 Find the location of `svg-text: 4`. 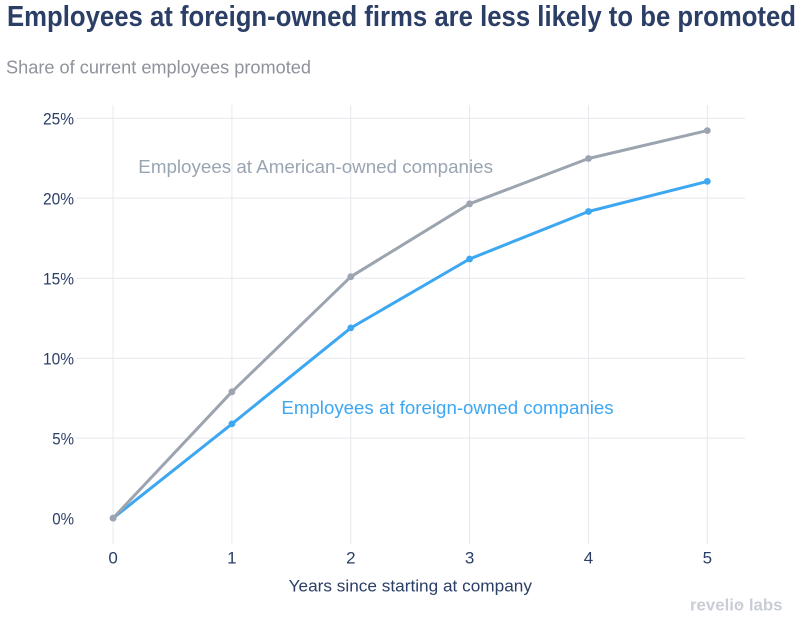

svg-text: 4 is located at coordinates (588, 558).